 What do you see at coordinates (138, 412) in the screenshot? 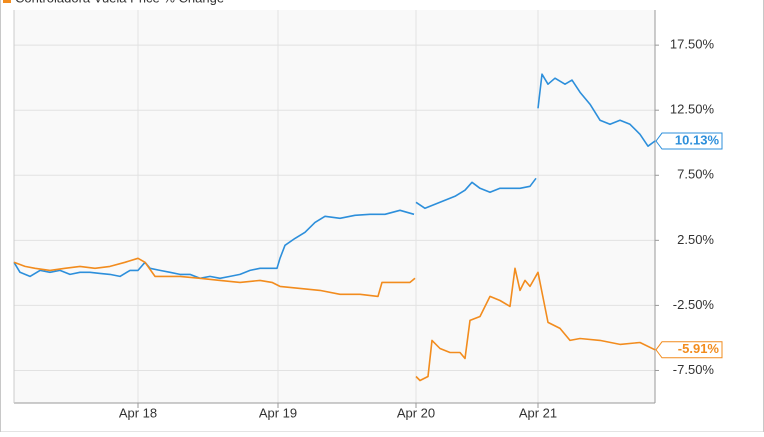
I see `x-tick-label: Apr 18` at bounding box center [138, 412].